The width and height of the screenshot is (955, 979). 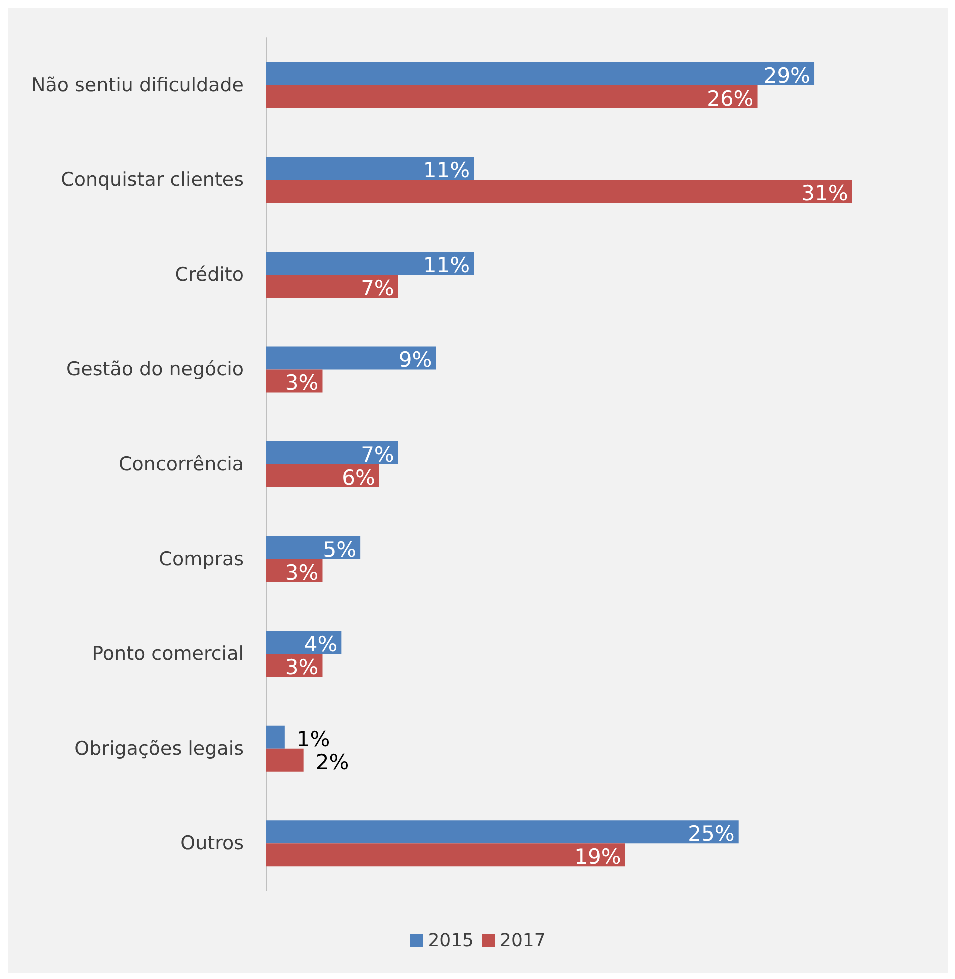 I want to click on legend-label: 2017, so click(x=523, y=941).